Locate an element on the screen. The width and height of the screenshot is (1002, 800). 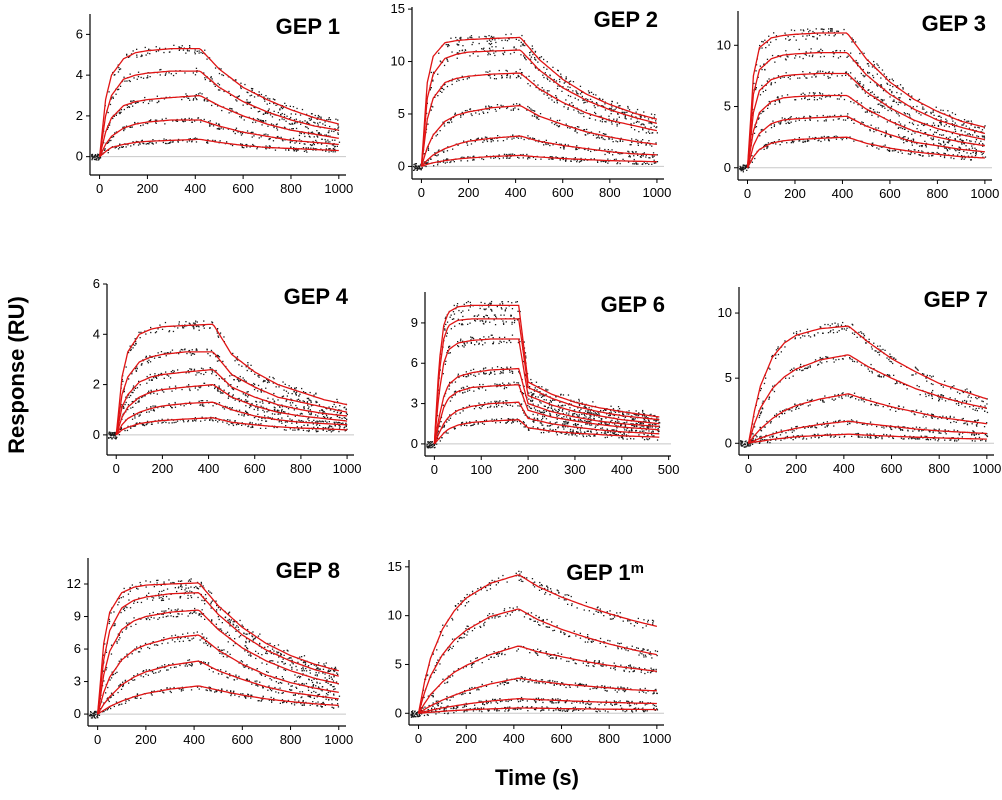
x-tick-label: 200 is located at coordinates (163, 468).